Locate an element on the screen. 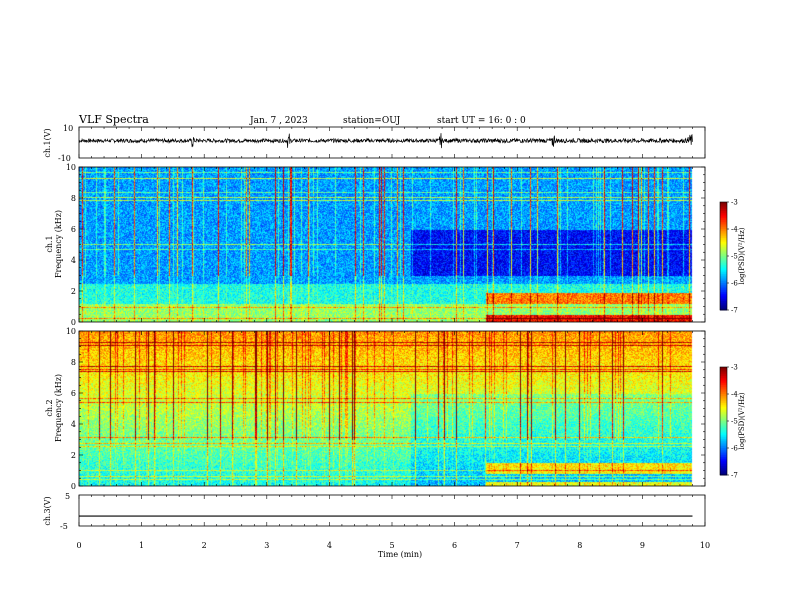 The width and height of the screenshot is (792, 612). date-label: Jan. 7 , 2023 is located at coordinates (278, 121).